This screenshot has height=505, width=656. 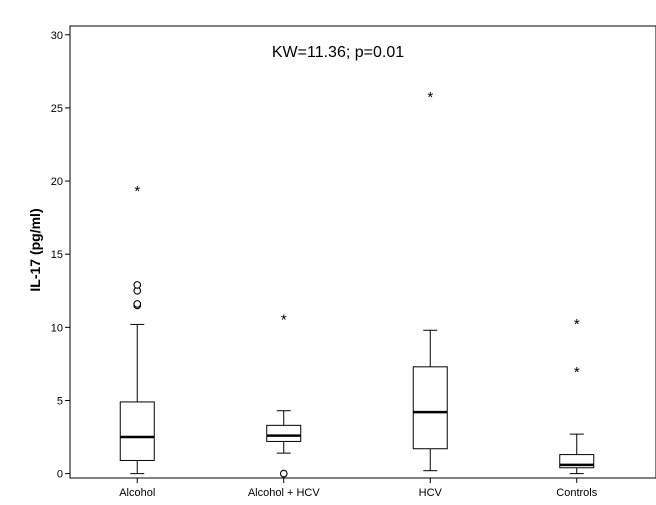 I want to click on kw-annotation: KW=11.36; p=0.01, so click(x=338, y=52).